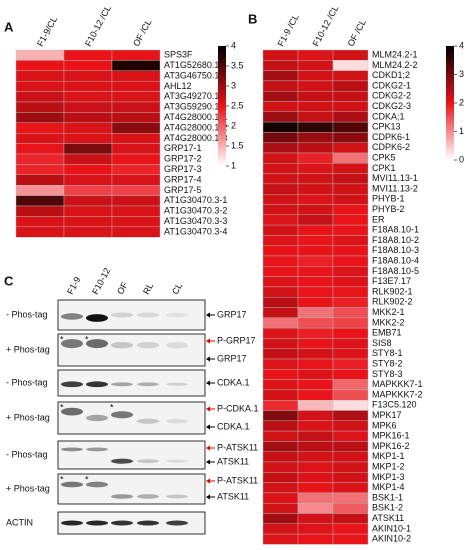 This screenshot has width=468, height=550. I want to click on target-label: P-GRP17, so click(236, 340).